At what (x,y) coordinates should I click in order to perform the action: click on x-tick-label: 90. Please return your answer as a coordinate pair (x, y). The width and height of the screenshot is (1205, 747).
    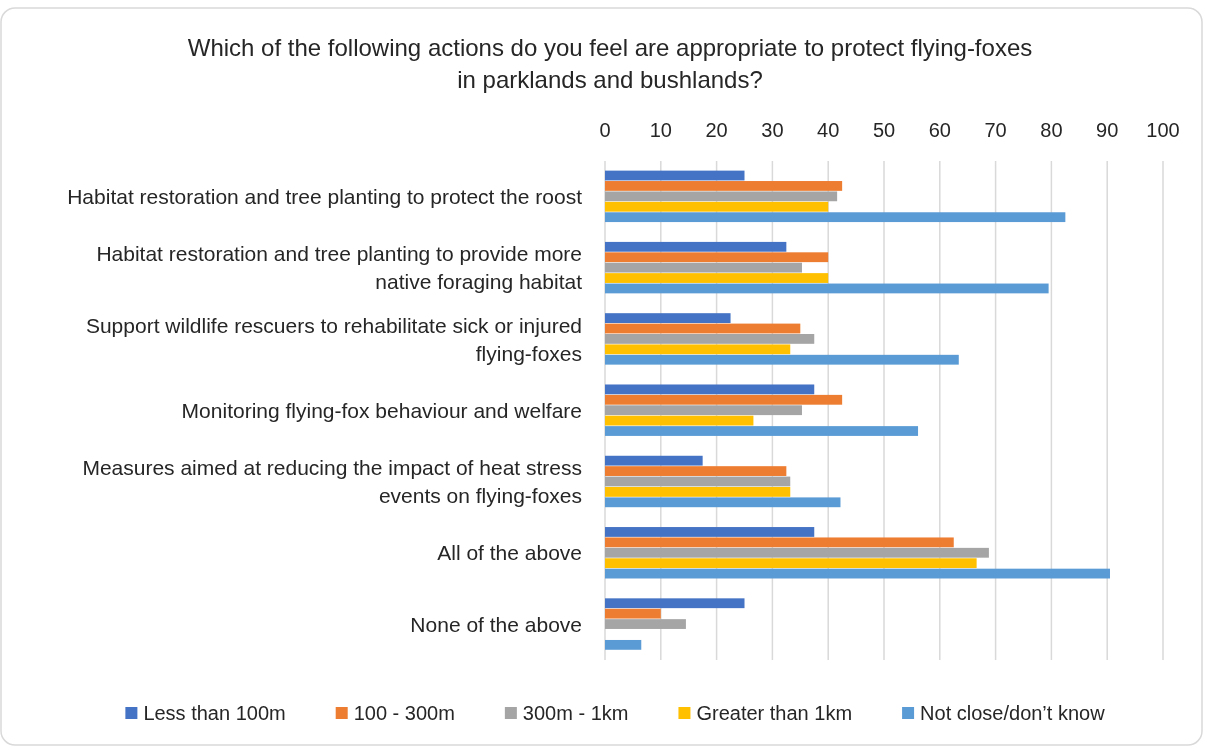
    Looking at the image, I should click on (1107, 130).